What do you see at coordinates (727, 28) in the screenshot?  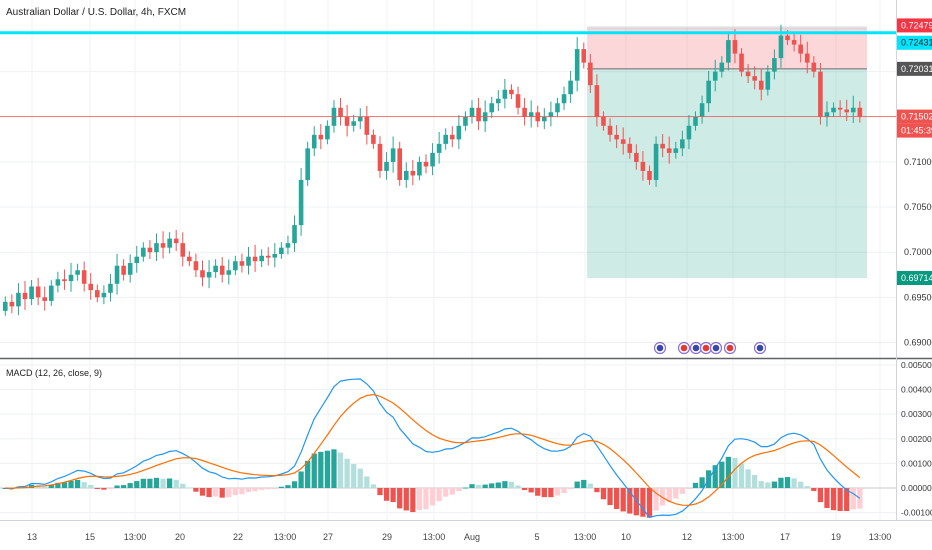 I see `stop-handle` at bounding box center [727, 28].